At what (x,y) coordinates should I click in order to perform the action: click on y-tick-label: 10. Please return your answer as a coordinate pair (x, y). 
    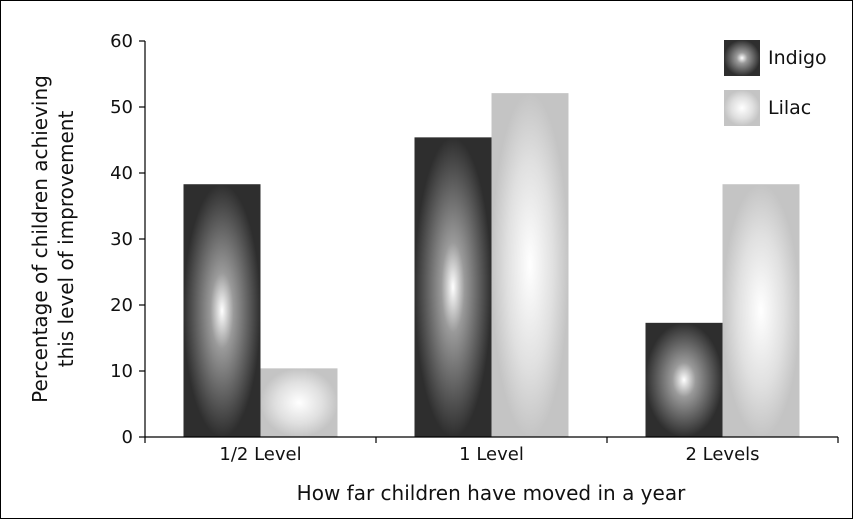
    Looking at the image, I should click on (121, 371).